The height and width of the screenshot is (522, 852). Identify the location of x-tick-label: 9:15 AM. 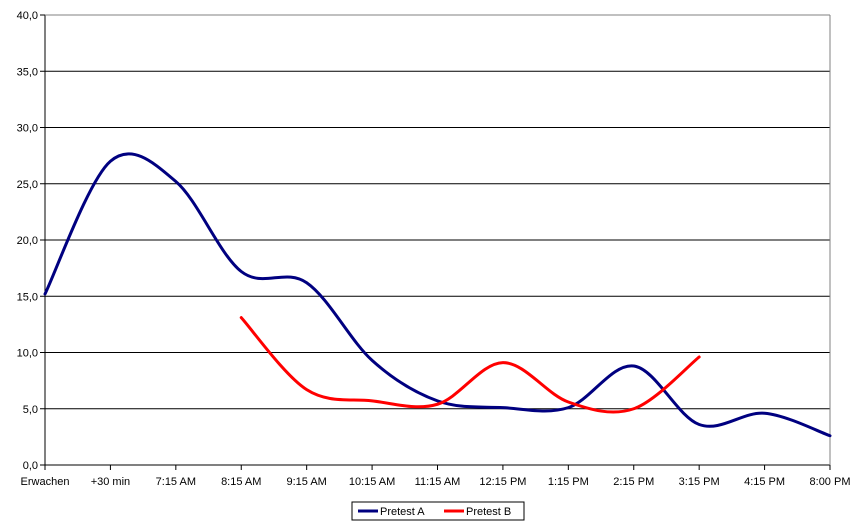
(306, 482).